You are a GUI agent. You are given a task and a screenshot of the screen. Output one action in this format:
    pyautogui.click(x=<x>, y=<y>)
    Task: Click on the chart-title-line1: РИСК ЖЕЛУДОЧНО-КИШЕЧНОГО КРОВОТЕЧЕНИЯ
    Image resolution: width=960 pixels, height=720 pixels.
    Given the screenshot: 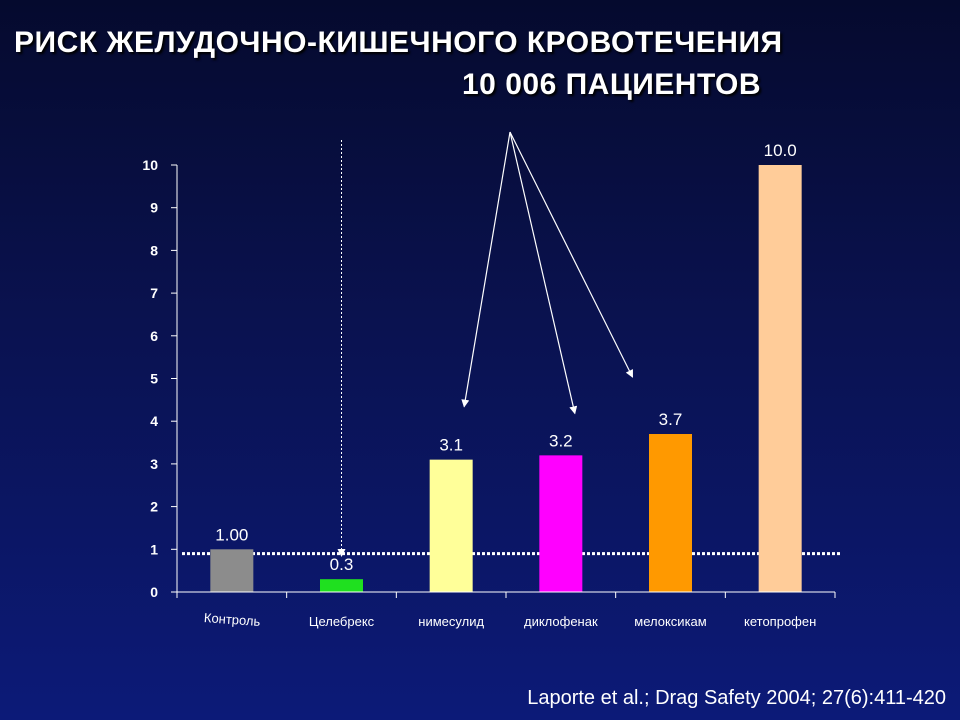 What is the action you would take?
    pyautogui.click(x=398, y=42)
    